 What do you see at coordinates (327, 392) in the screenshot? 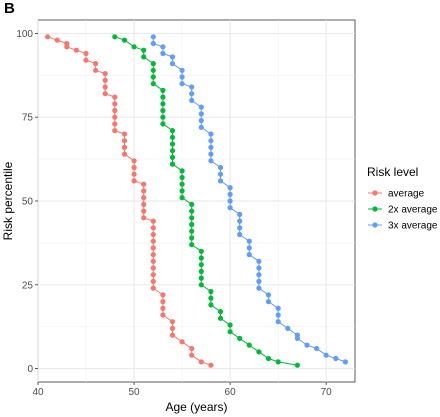
I see `x-tick-label: 70` at bounding box center [327, 392].